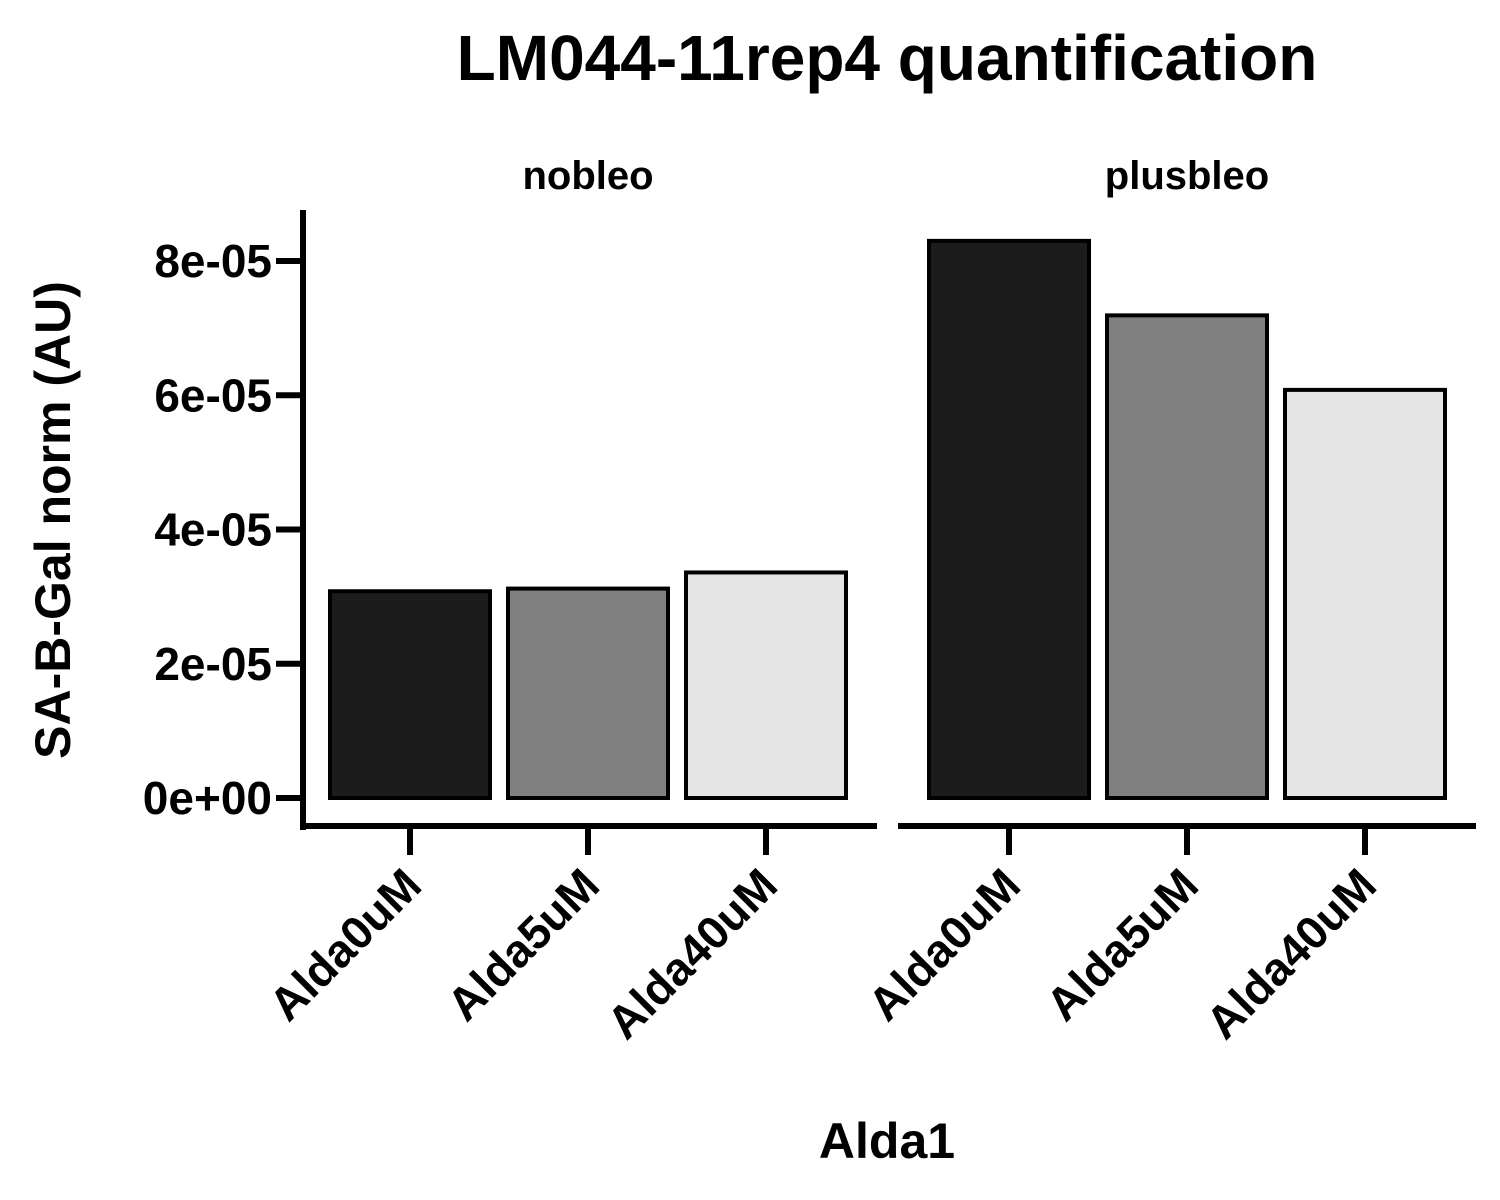  I want to click on bar-nobleo-Alda0uM, so click(410, 694).